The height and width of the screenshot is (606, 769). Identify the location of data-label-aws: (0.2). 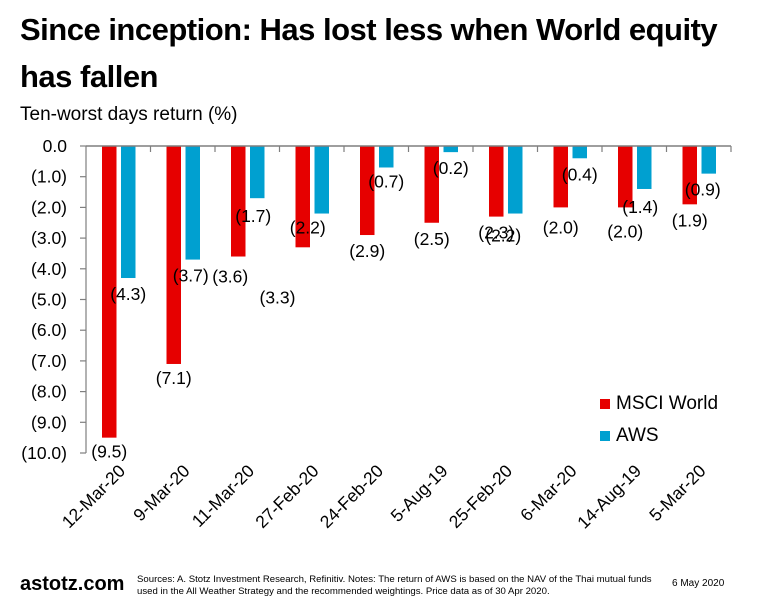
(451, 168).